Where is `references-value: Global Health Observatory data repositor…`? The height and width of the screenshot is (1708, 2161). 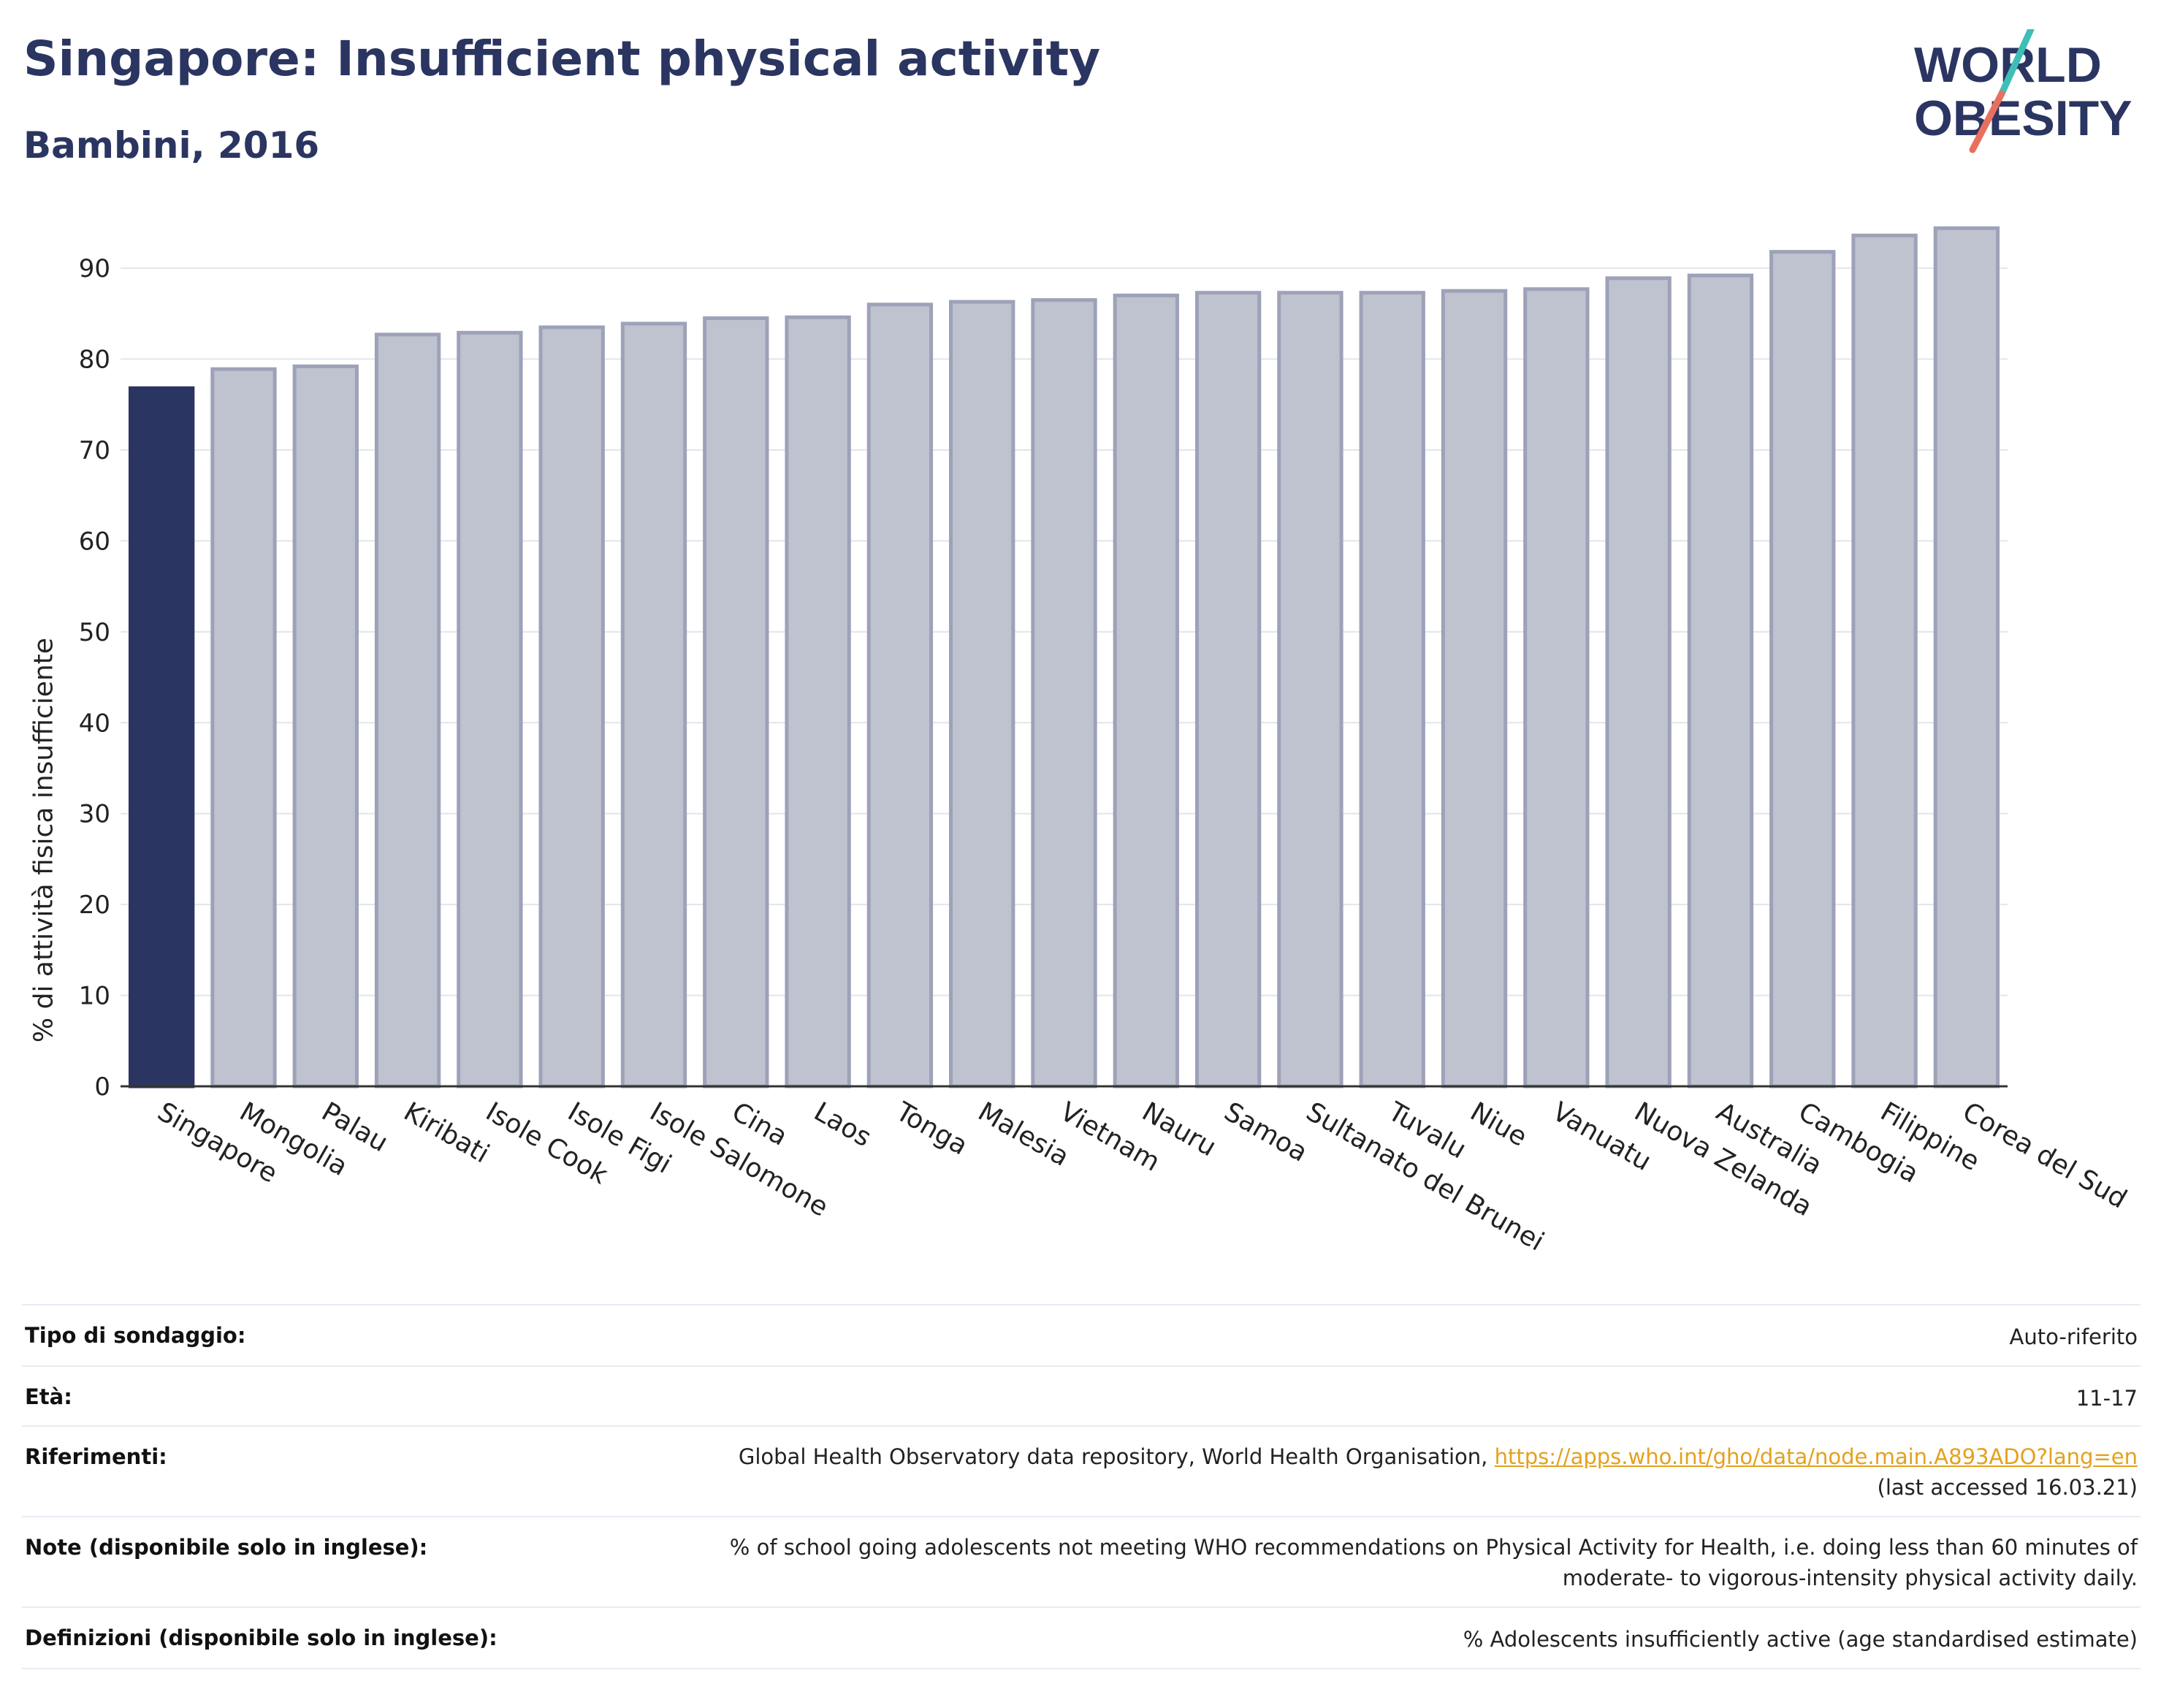
references-value: Global Health Observatory data repositor… is located at coordinates (1362, 1471).